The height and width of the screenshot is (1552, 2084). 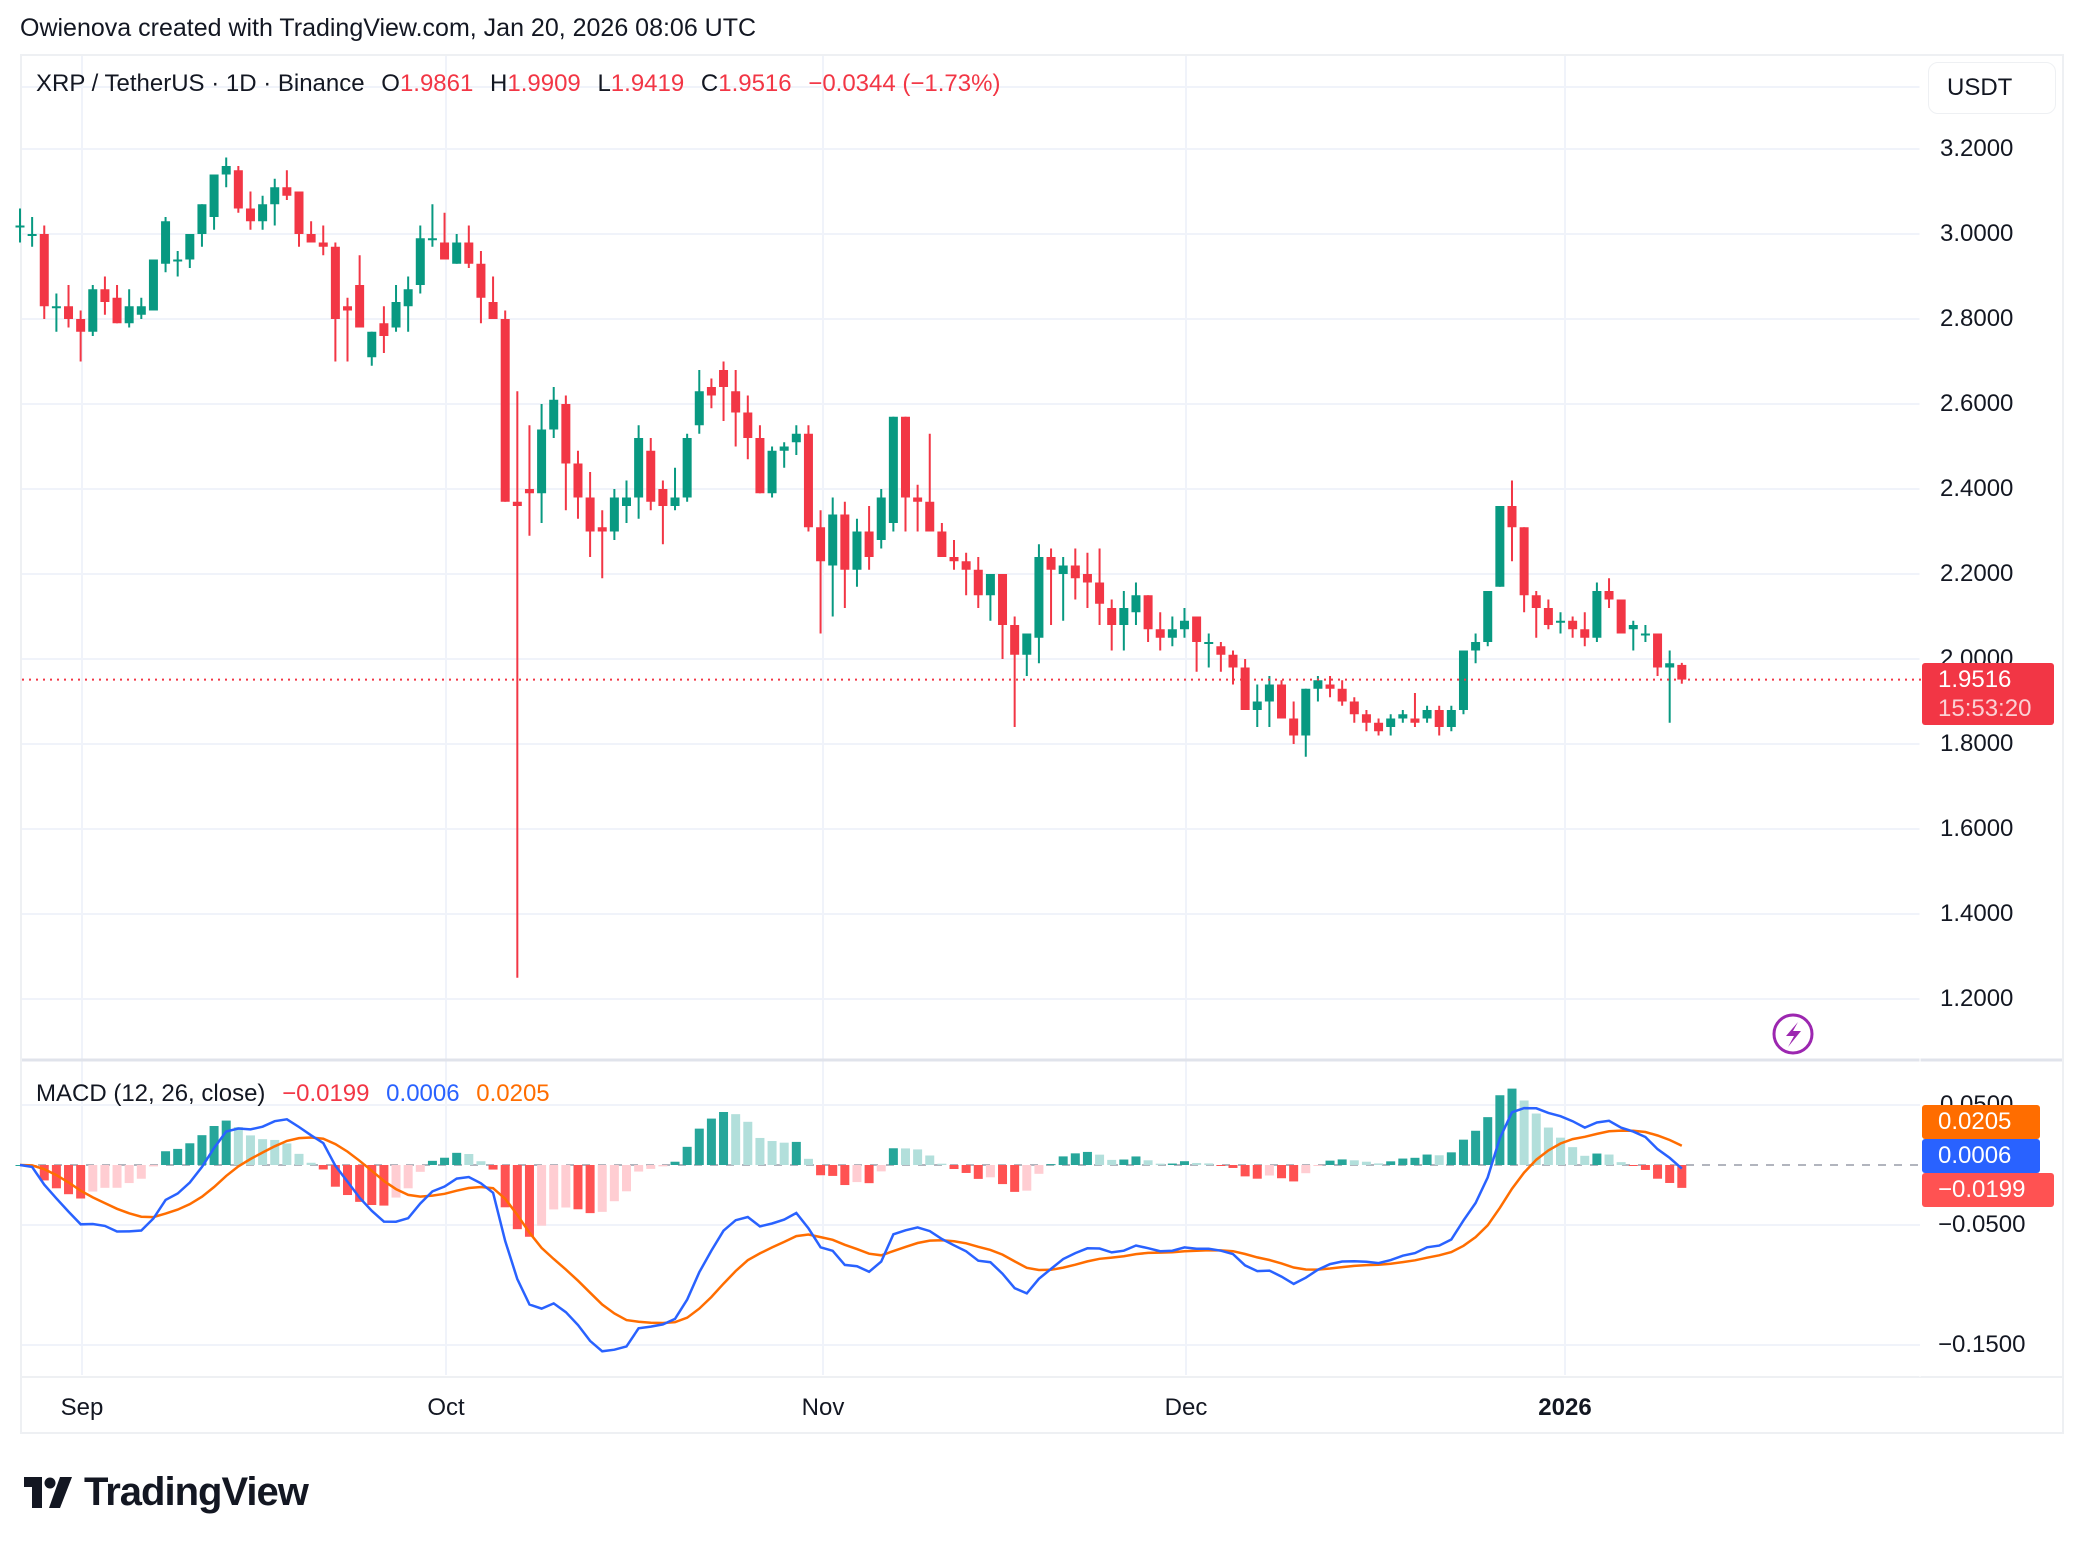 I want to click on open-value: 1.9861, so click(x=436, y=83).